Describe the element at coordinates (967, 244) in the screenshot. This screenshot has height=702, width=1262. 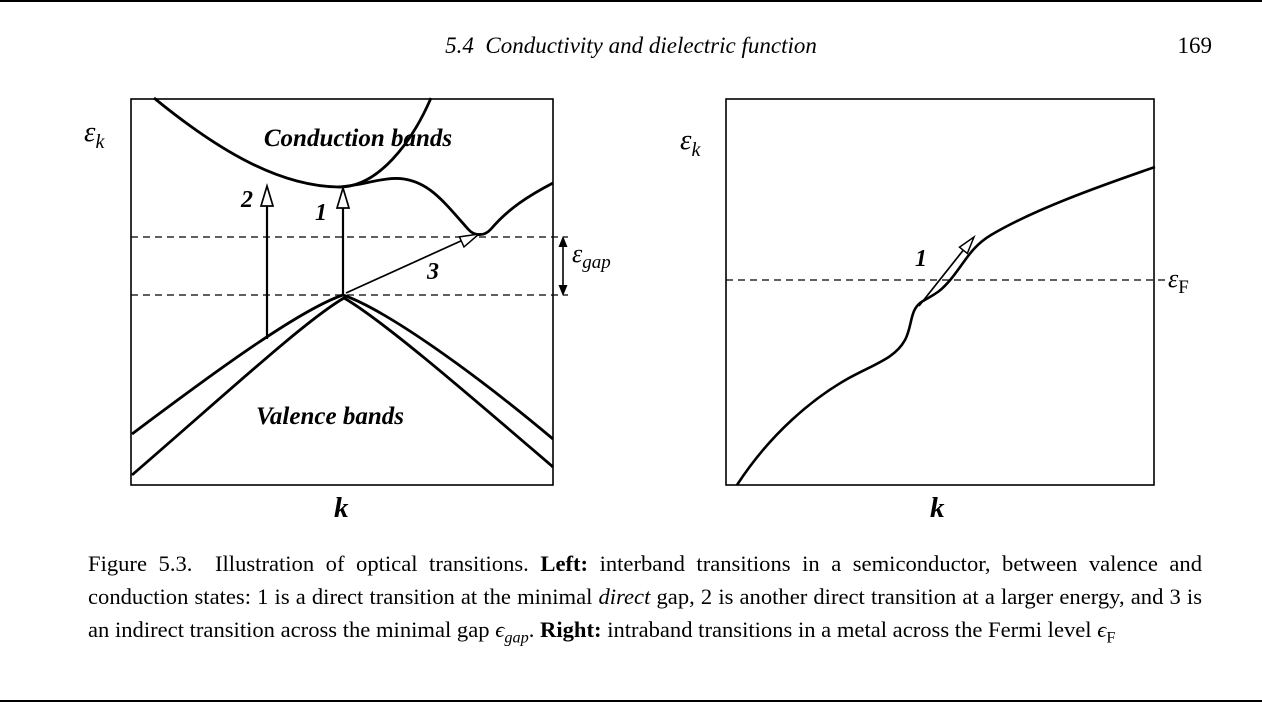
I see `intraband-arrow-head` at that location.